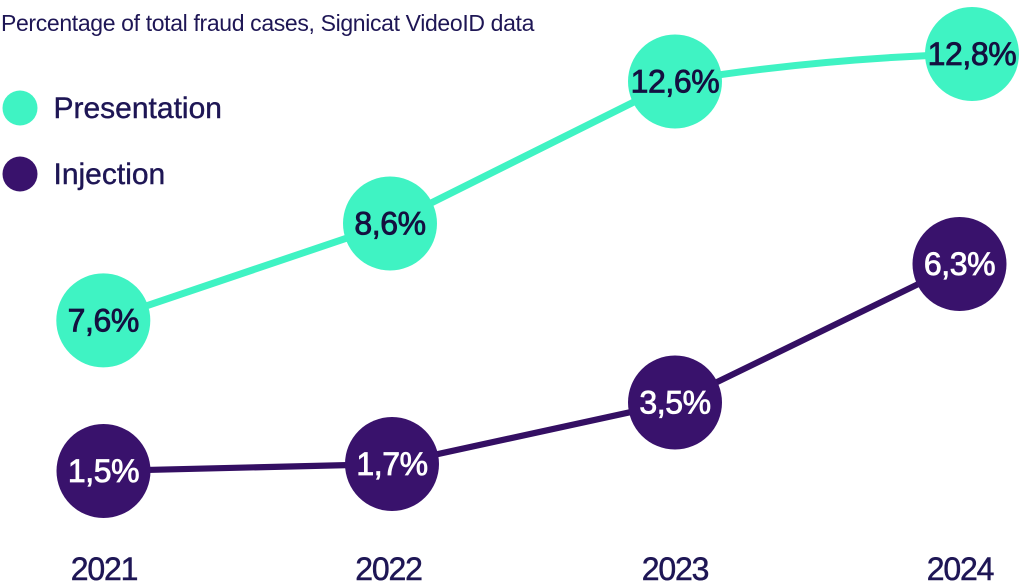 Image resolution: width=1024 pixels, height=584 pixels. Describe the element at coordinates (959, 264) in the screenshot. I see `svg-text: 6,3%` at that location.